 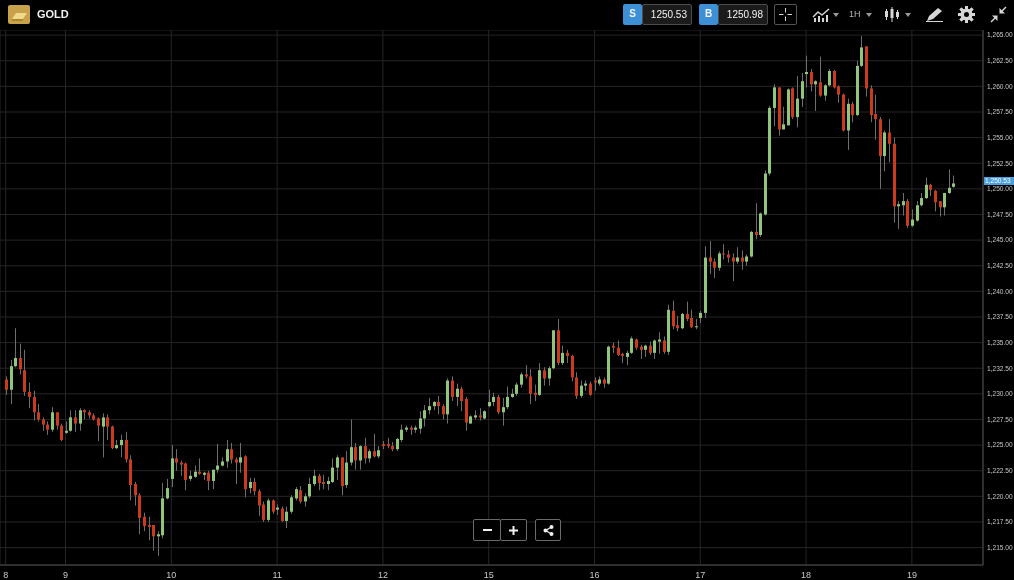 I want to click on x-tick-label: 9, so click(x=65, y=575).